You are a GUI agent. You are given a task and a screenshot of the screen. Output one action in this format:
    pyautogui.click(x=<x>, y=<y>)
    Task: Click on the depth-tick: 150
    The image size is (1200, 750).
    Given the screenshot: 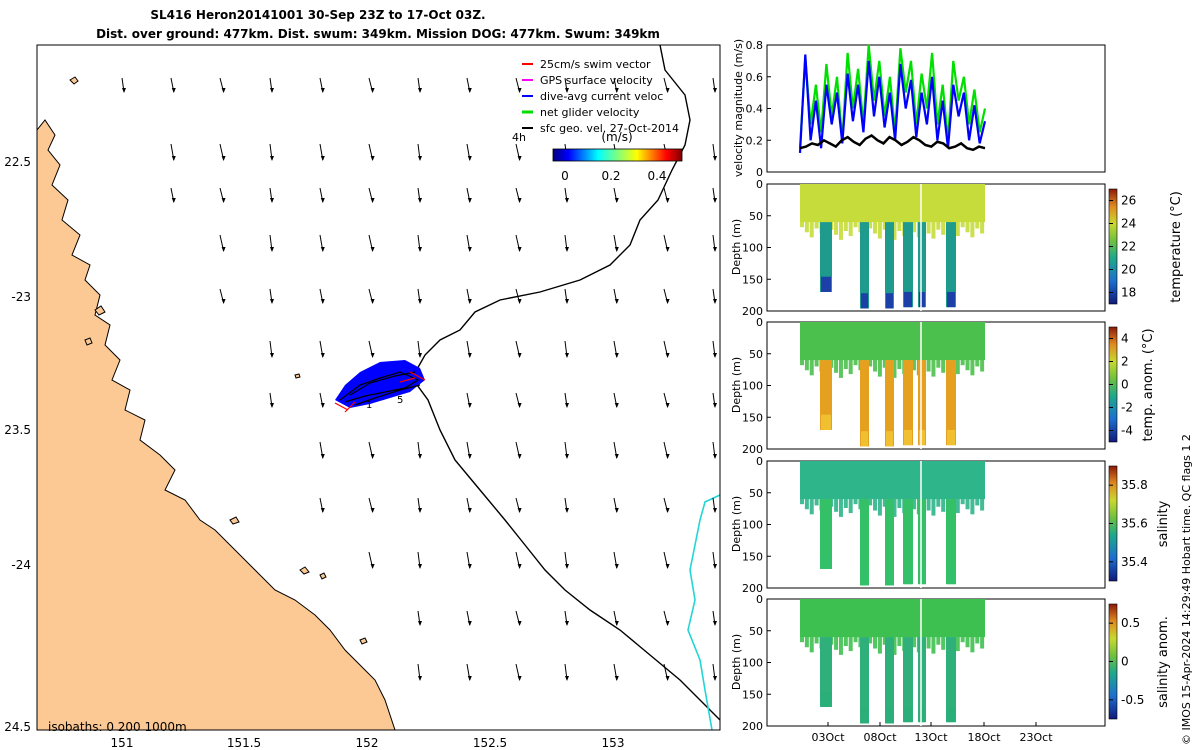 What is the action you would take?
    pyautogui.click(x=752, y=694)
    